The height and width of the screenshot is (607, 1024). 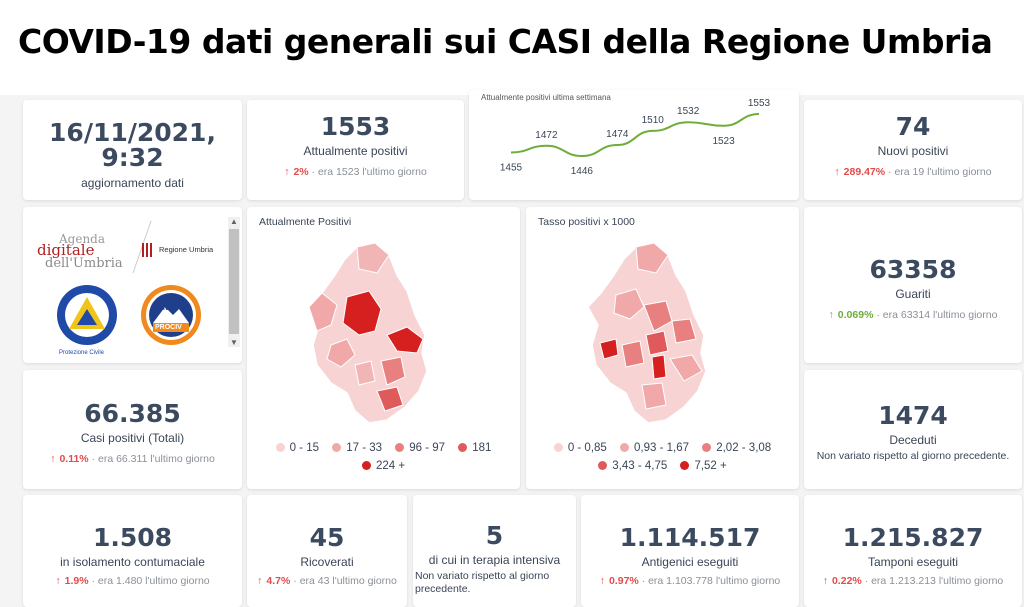 I want to click on kpi-value: 5, so click(x=494, y=535).